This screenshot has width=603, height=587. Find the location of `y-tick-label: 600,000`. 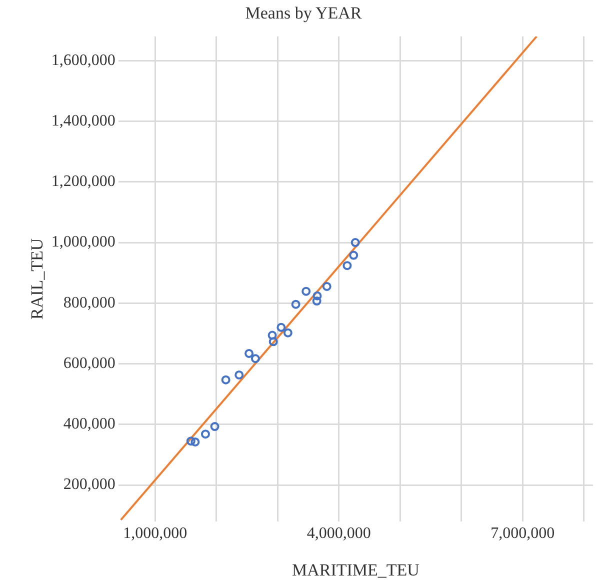

y-tick-label: 600,000 is located at coordinates (89, 363).